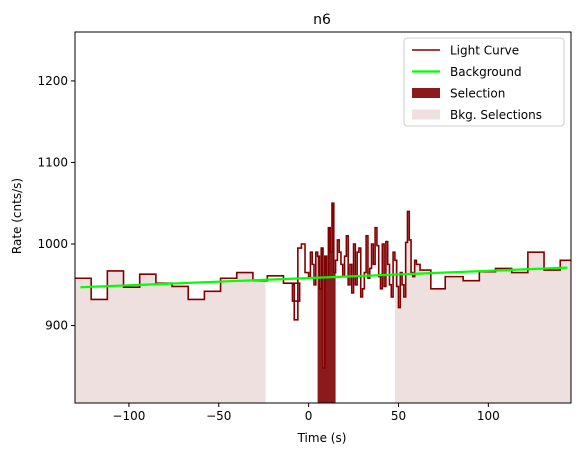 The height and width of the screenshot is (455, 584). Describe the element at coordinates (52, 162) in the screenshot. I see `y-tick-label: 1100` at that location.